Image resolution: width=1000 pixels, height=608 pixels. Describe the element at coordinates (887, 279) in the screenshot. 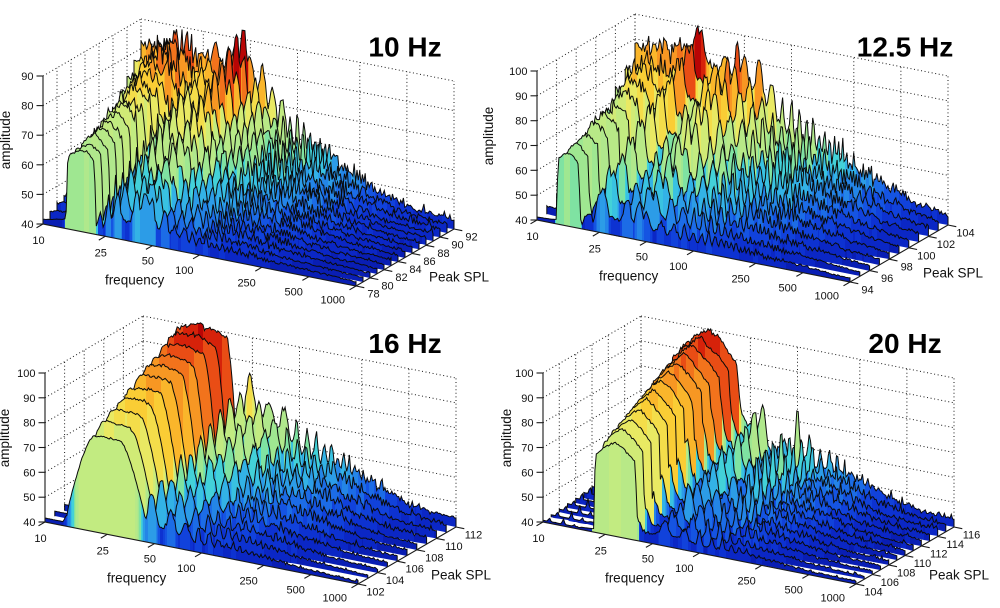

I see `svg-text: 96` at that location.